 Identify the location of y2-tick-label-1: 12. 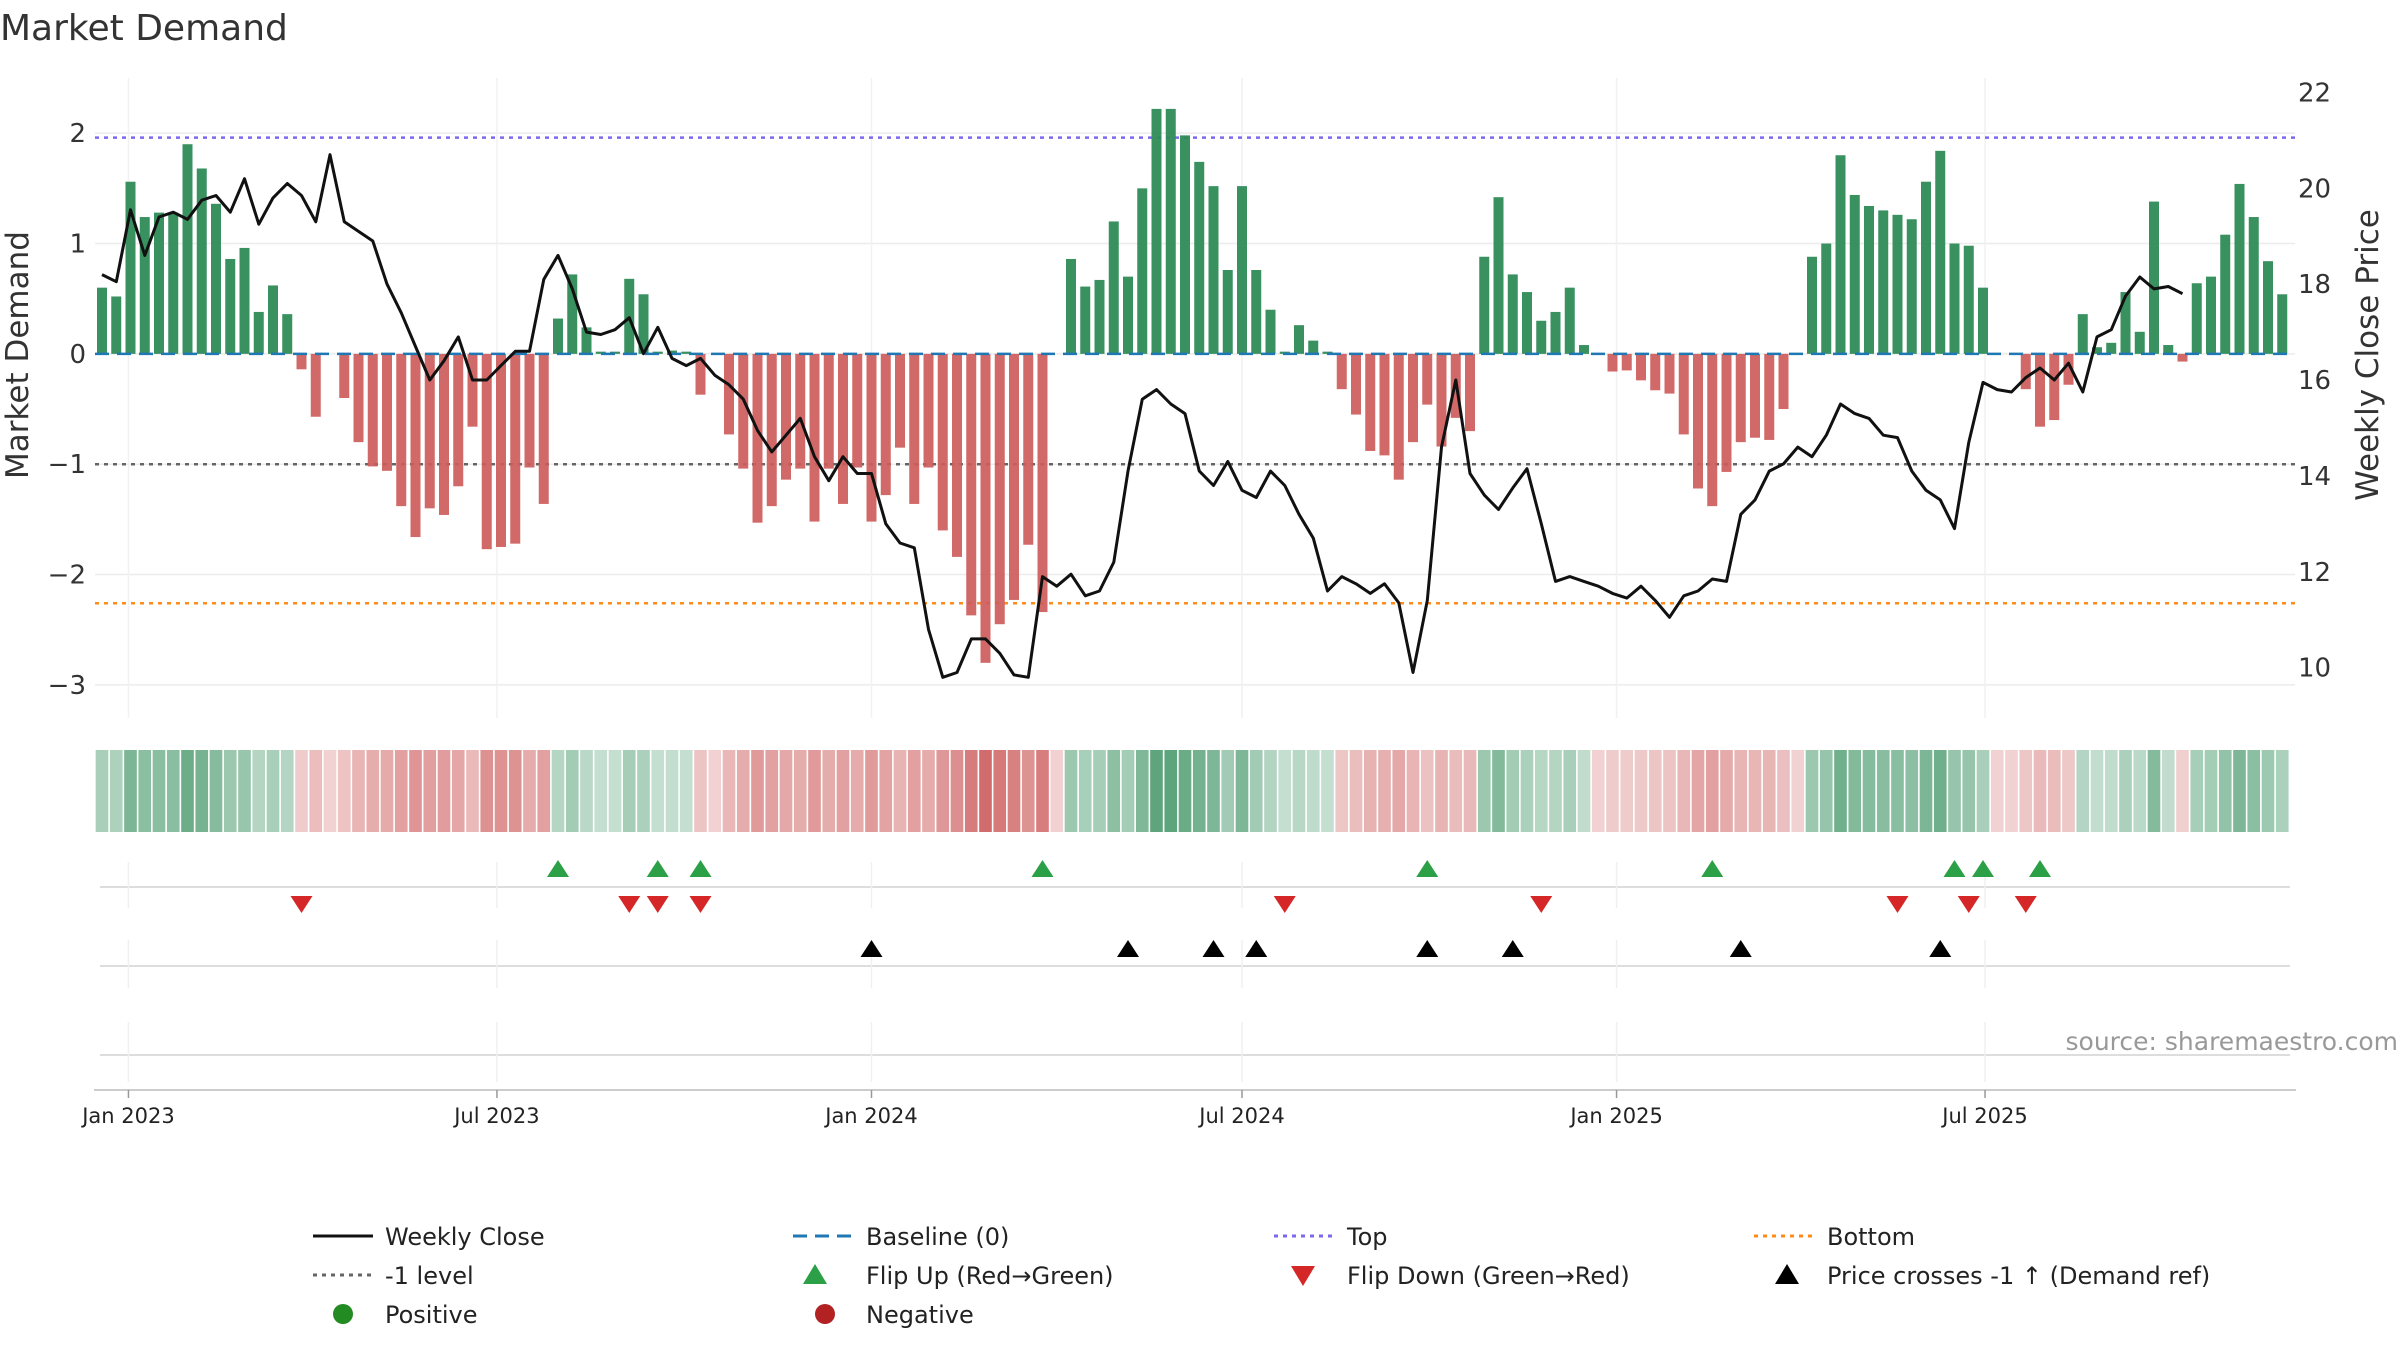
(2314, 573).